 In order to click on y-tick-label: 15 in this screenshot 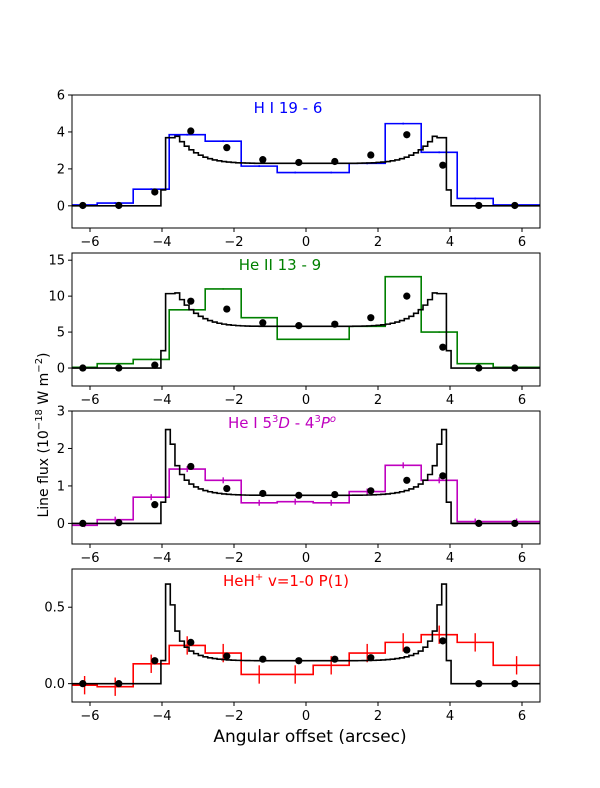, I will do `click(56, 261)`.